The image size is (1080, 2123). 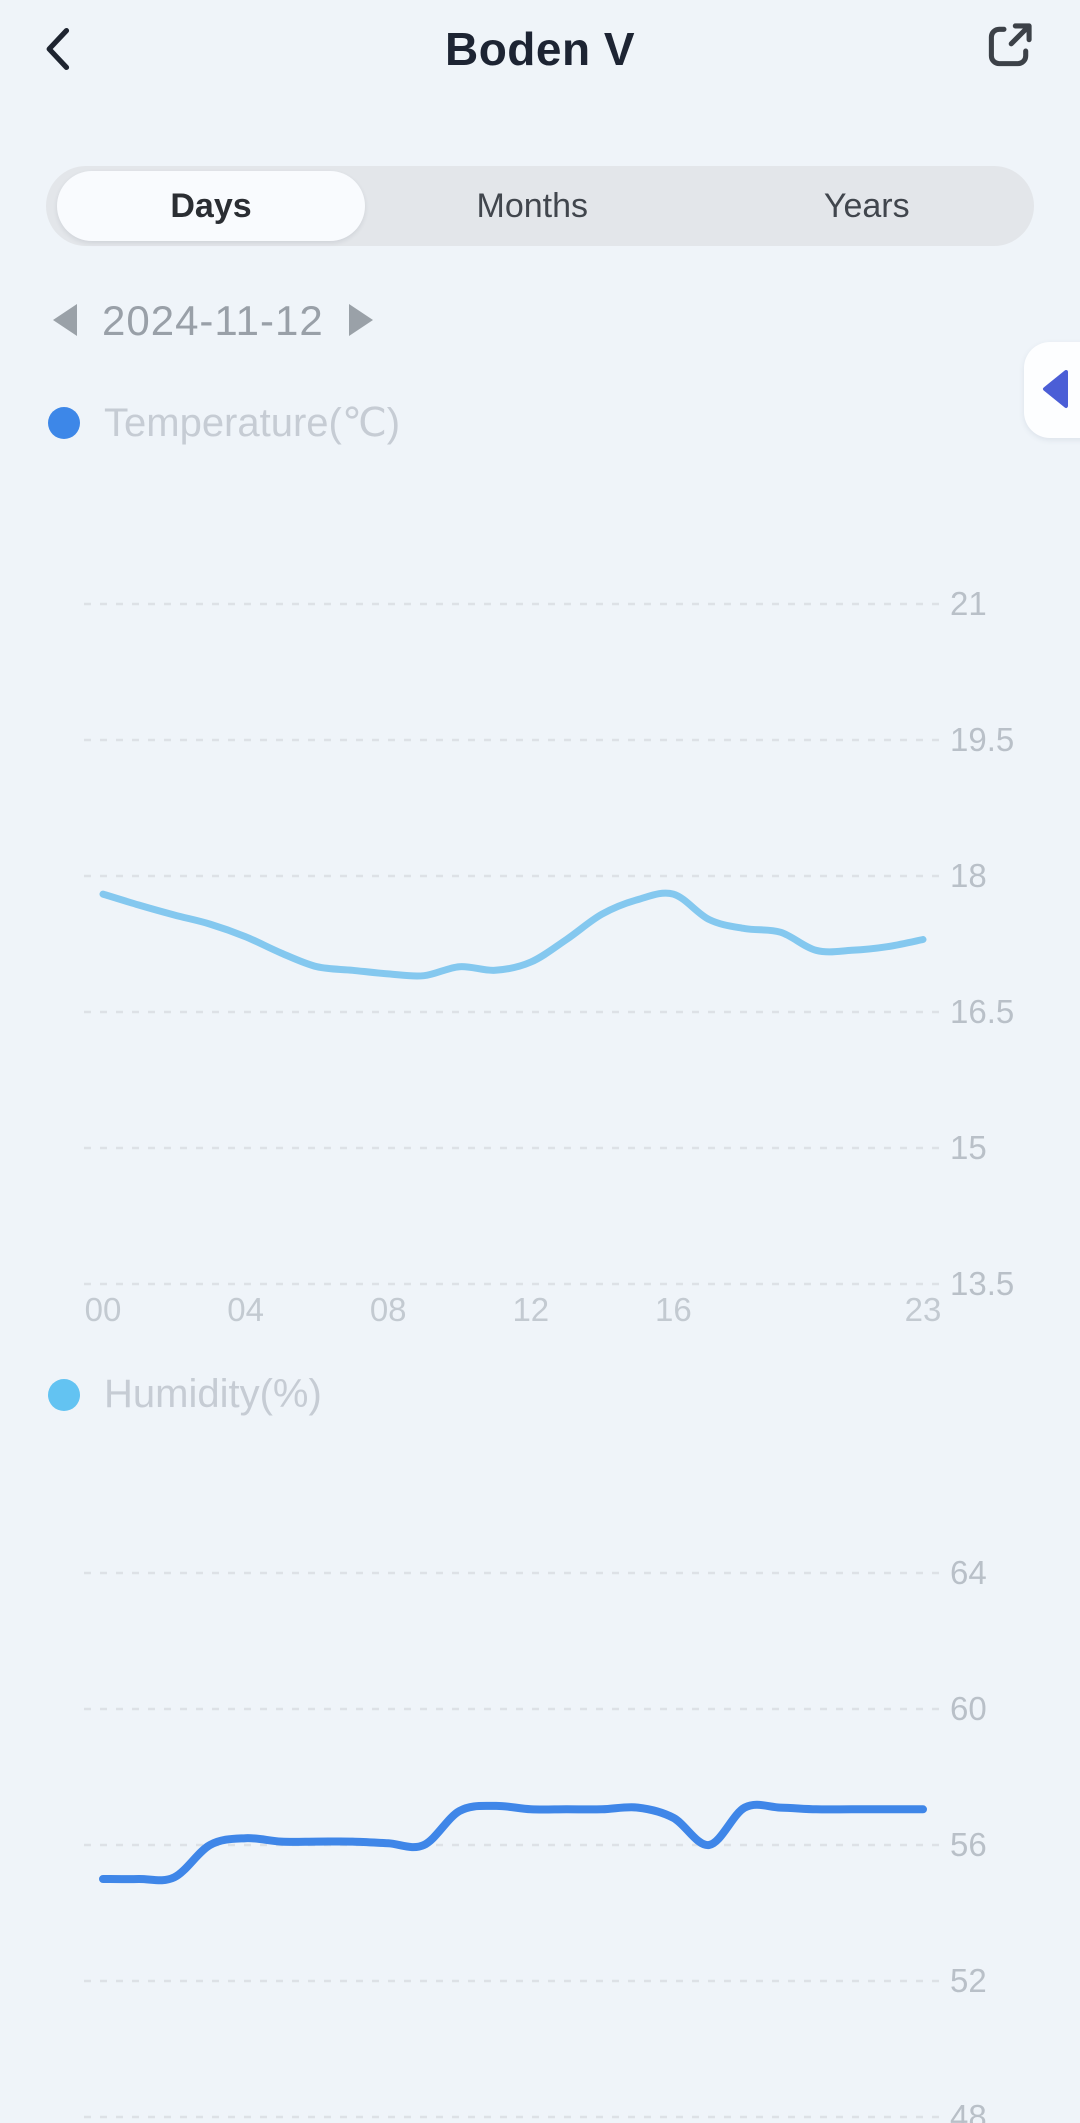 I want to click on next-date-button, so click(x=361, y=321).